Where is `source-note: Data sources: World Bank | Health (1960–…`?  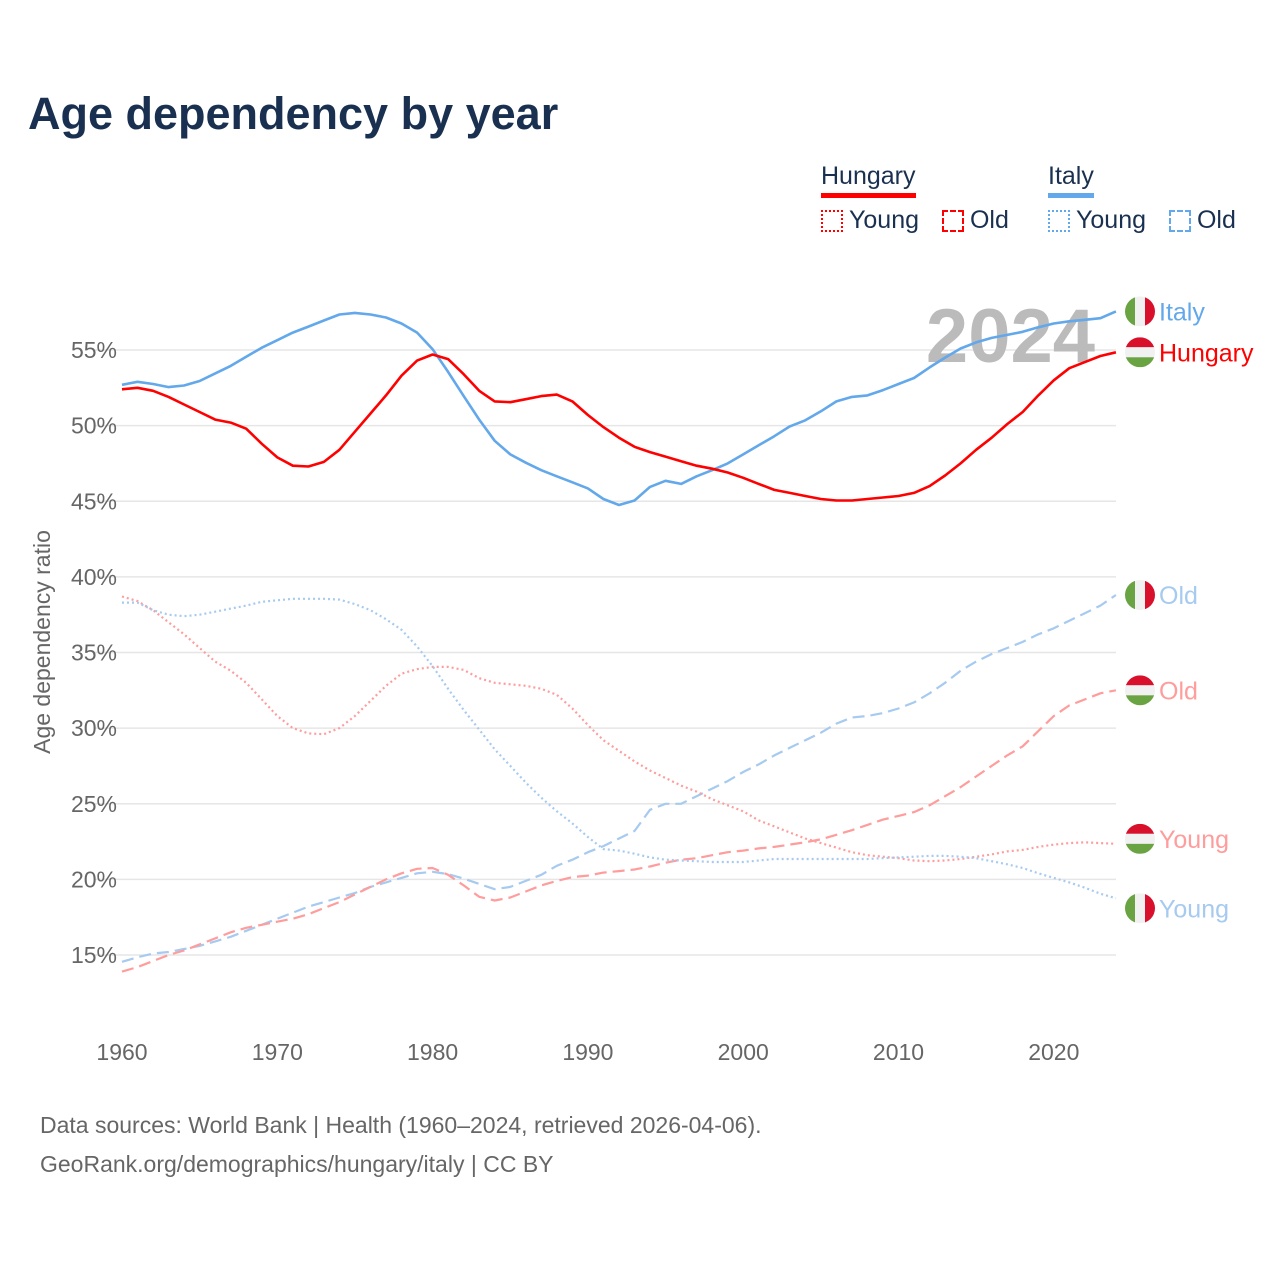
source-note: Data sources: World Bank | Health (1960–… is located at coordinates (401, 1145).